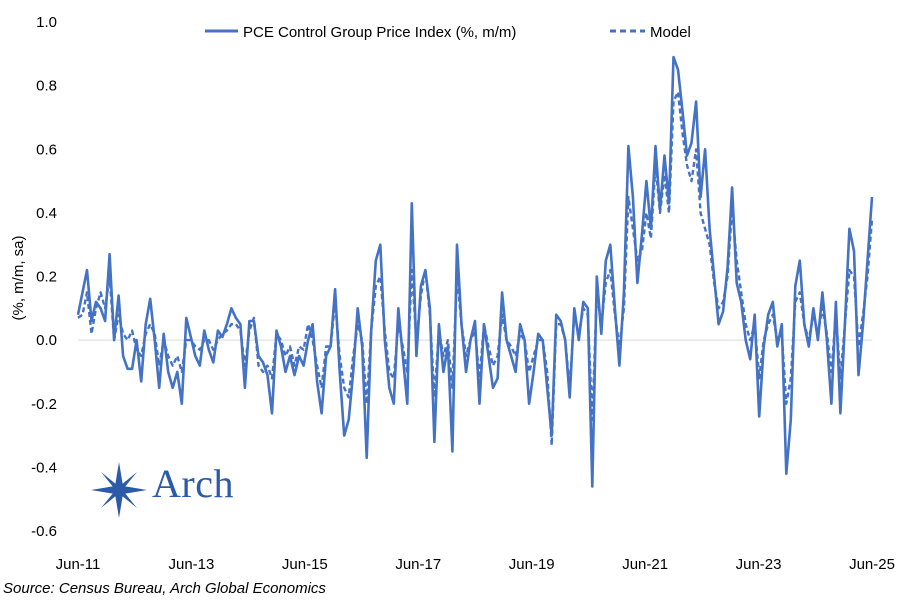  Describe the element at coordinates (418, 564) in the screenshot. I see `x-tick-label: Jun-17` at that location.